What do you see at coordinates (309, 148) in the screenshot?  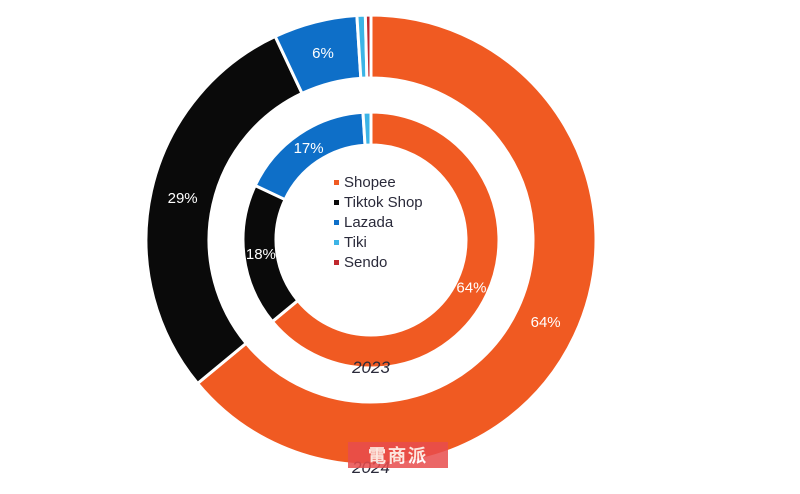 I see `inner-label-lazada: 17%` at bounding box center [309, 148].